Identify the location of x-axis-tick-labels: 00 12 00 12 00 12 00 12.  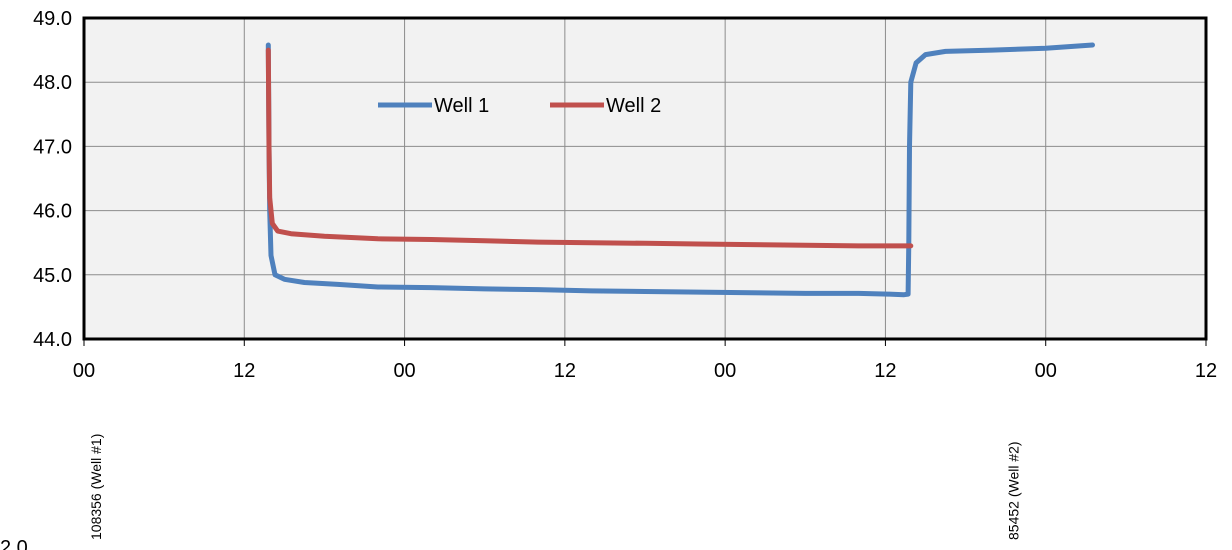
(645, 371).